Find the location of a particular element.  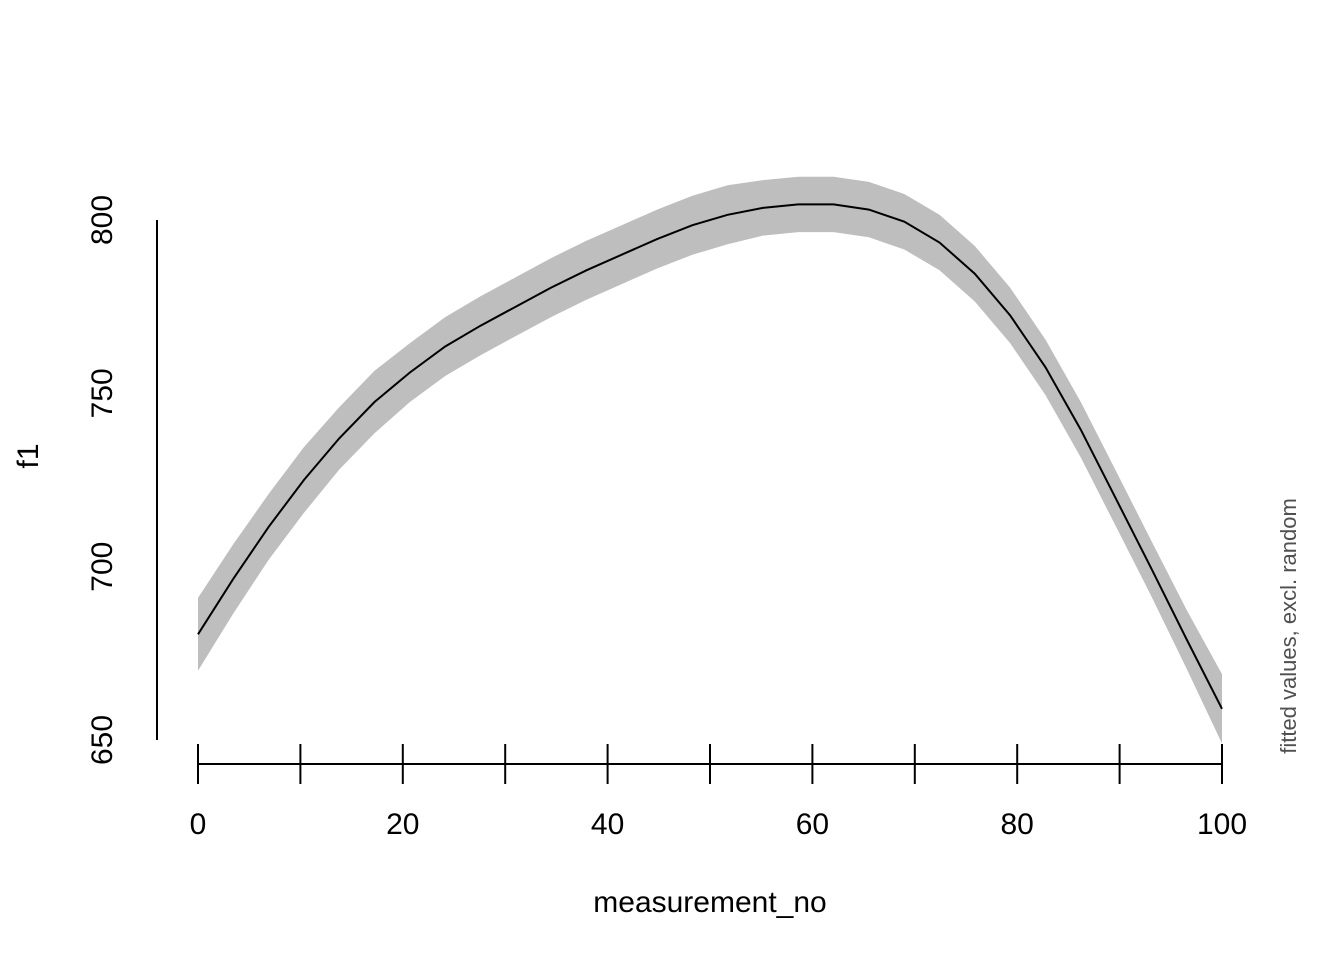

y-tick-label: 700 is located at coordinates (102, 567).